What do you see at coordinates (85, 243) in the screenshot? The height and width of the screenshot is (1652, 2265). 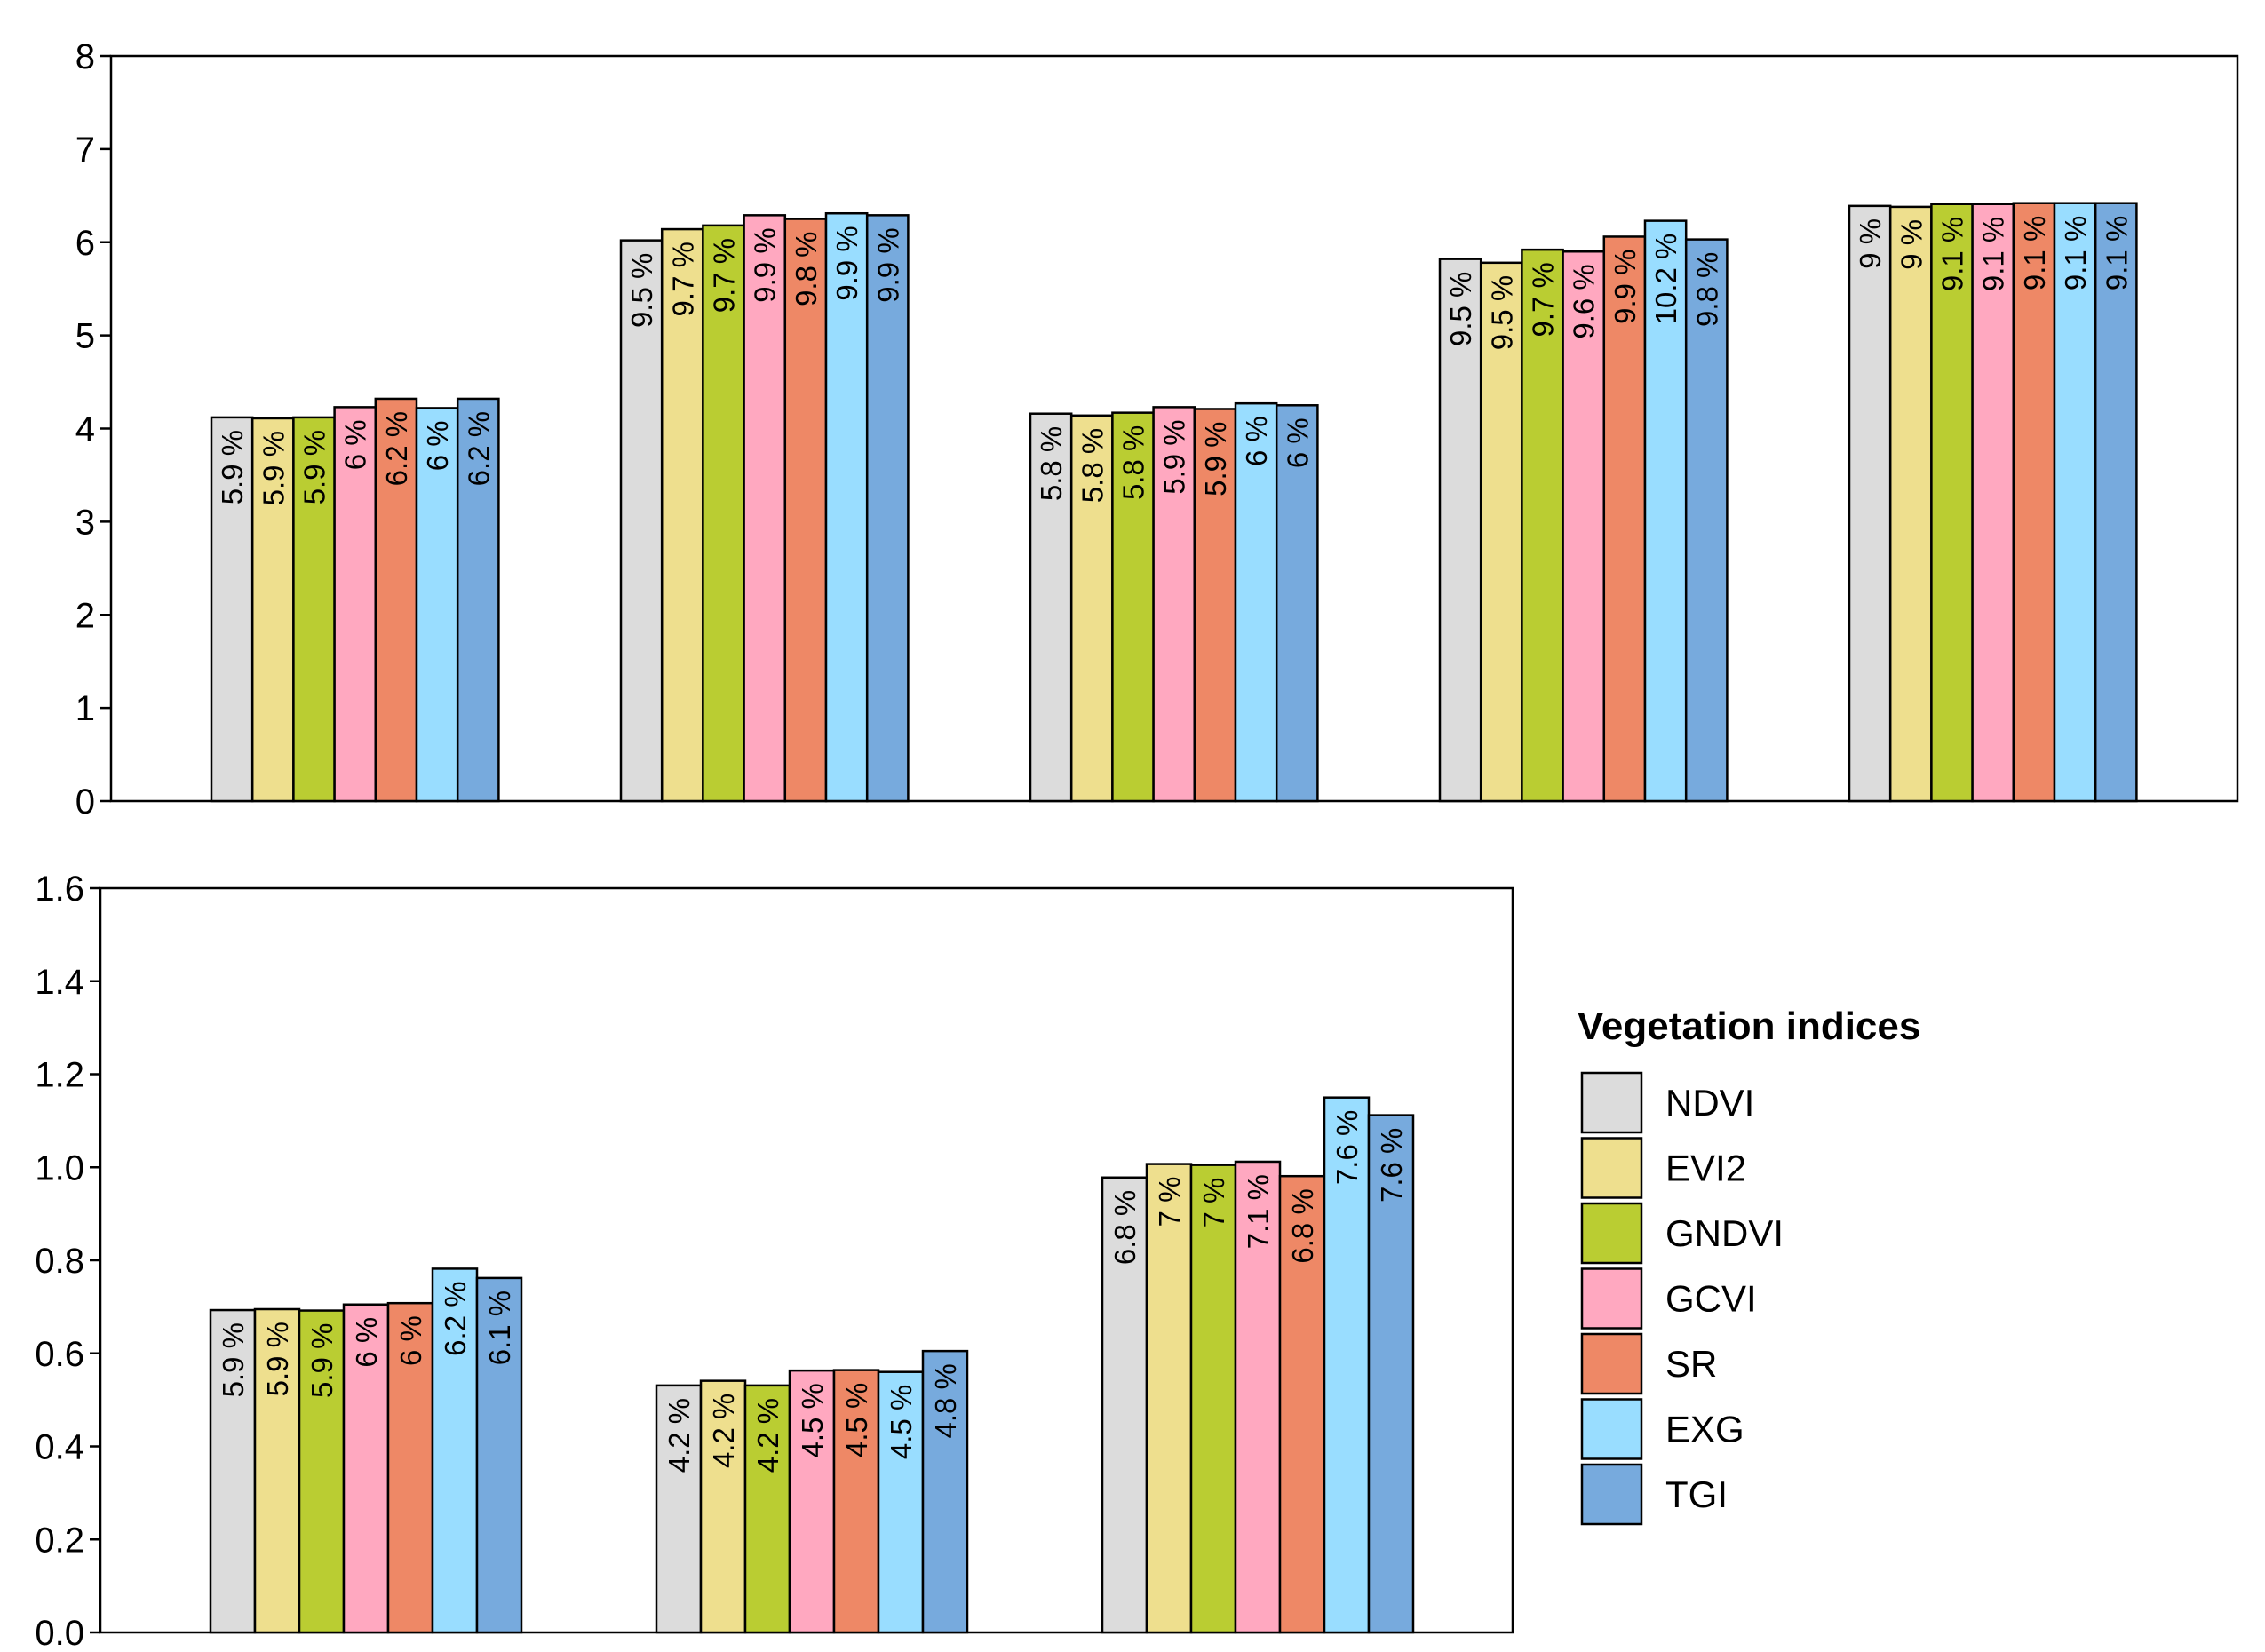 I see `top-y-tick-label: 6` at bounding box center [85, 243].